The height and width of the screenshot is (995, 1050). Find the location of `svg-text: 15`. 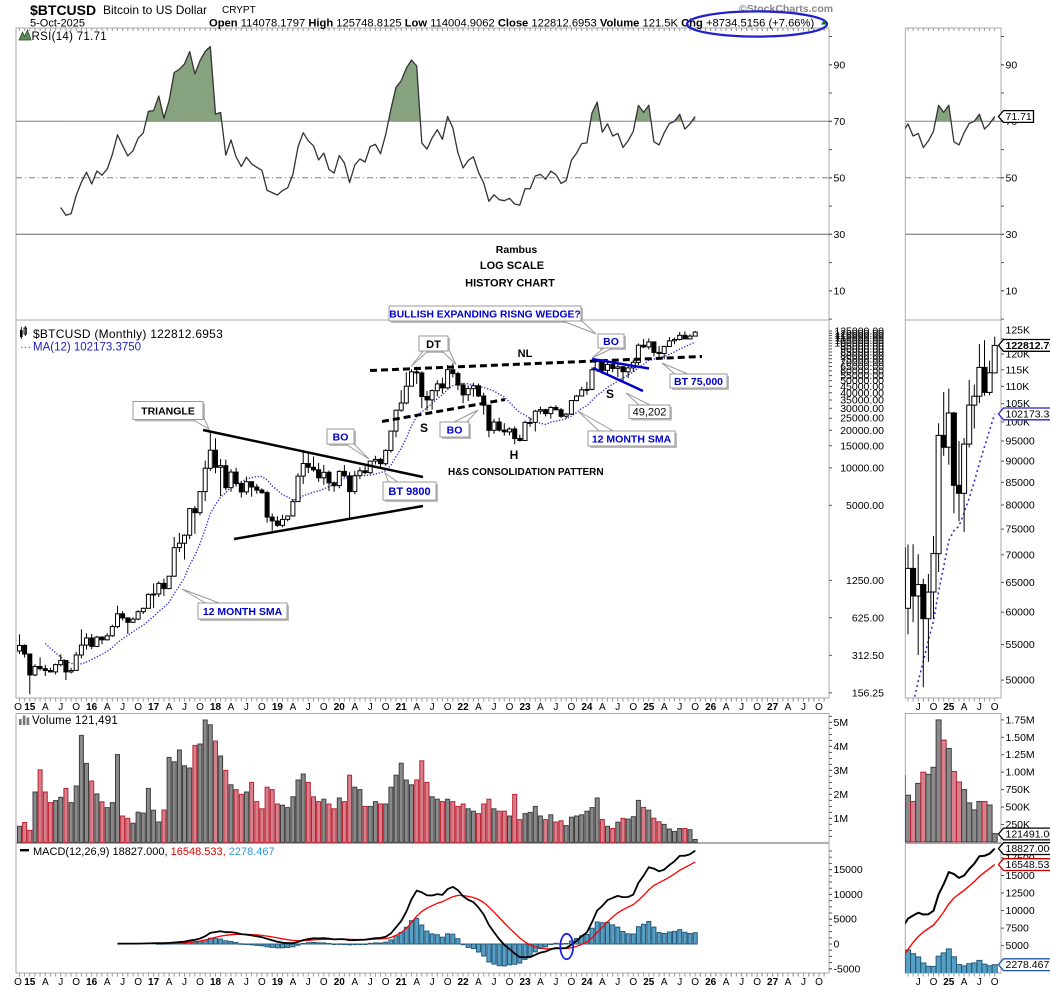

svg-text: 15 is located at coordinates (30, 707).